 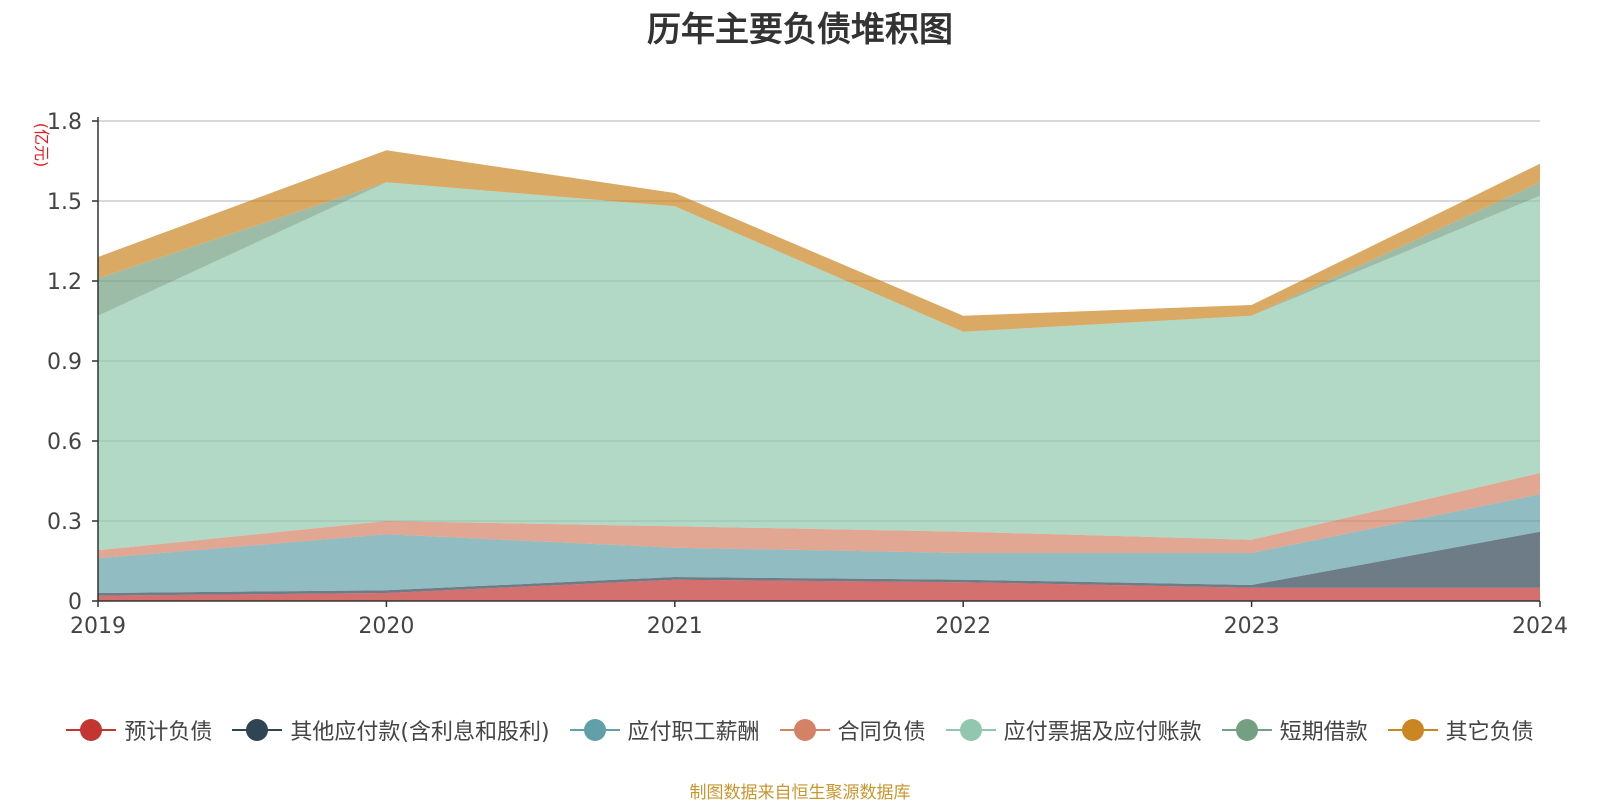 What do you see at coordinates (420, 732) in the screenshot?
I see `legend-label: 其他应付款(含利息和股利)` at bounding box center [420, 732].